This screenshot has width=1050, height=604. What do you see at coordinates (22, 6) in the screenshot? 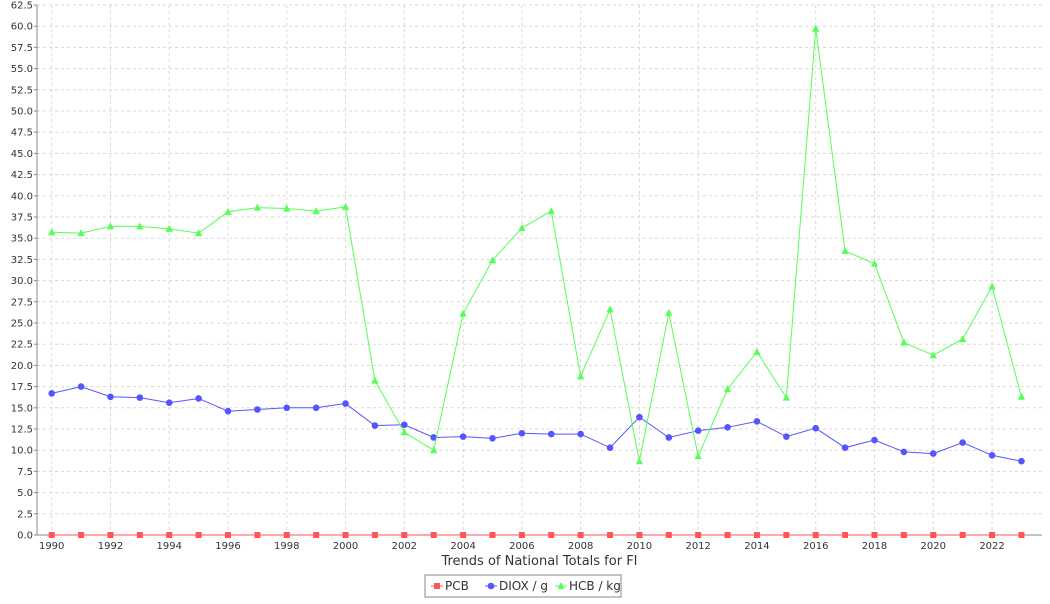
I see `y-tick-label: 62.5` at bounding box center [22, 6].